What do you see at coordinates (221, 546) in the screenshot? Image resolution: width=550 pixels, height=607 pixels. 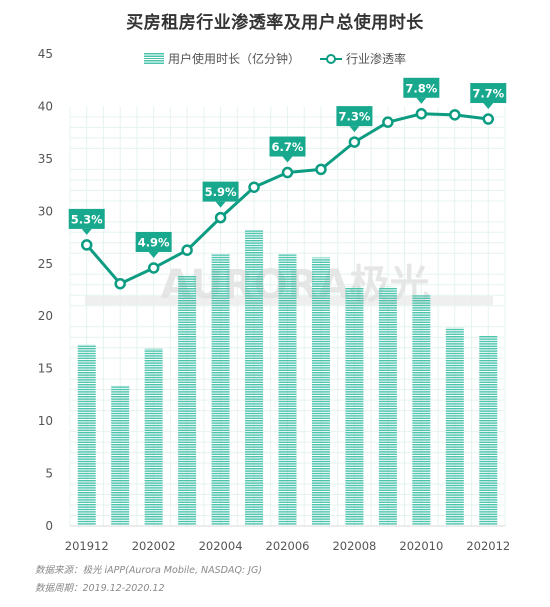 I see `x-tick-label: 202004` at bounding box center [221, 546].